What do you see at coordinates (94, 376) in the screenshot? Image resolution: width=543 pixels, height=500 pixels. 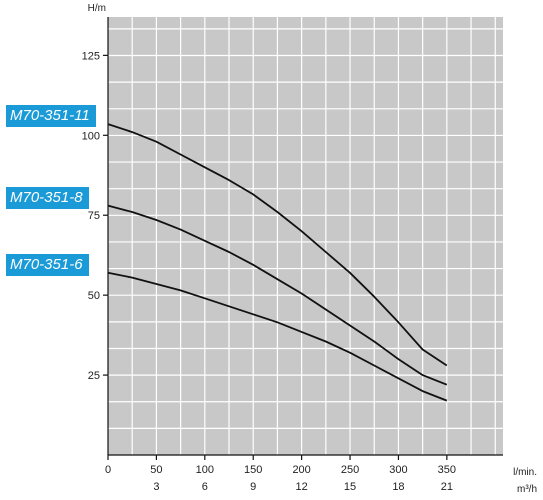 I see `y-tick-label: 25` at bounding box center [94, 376].